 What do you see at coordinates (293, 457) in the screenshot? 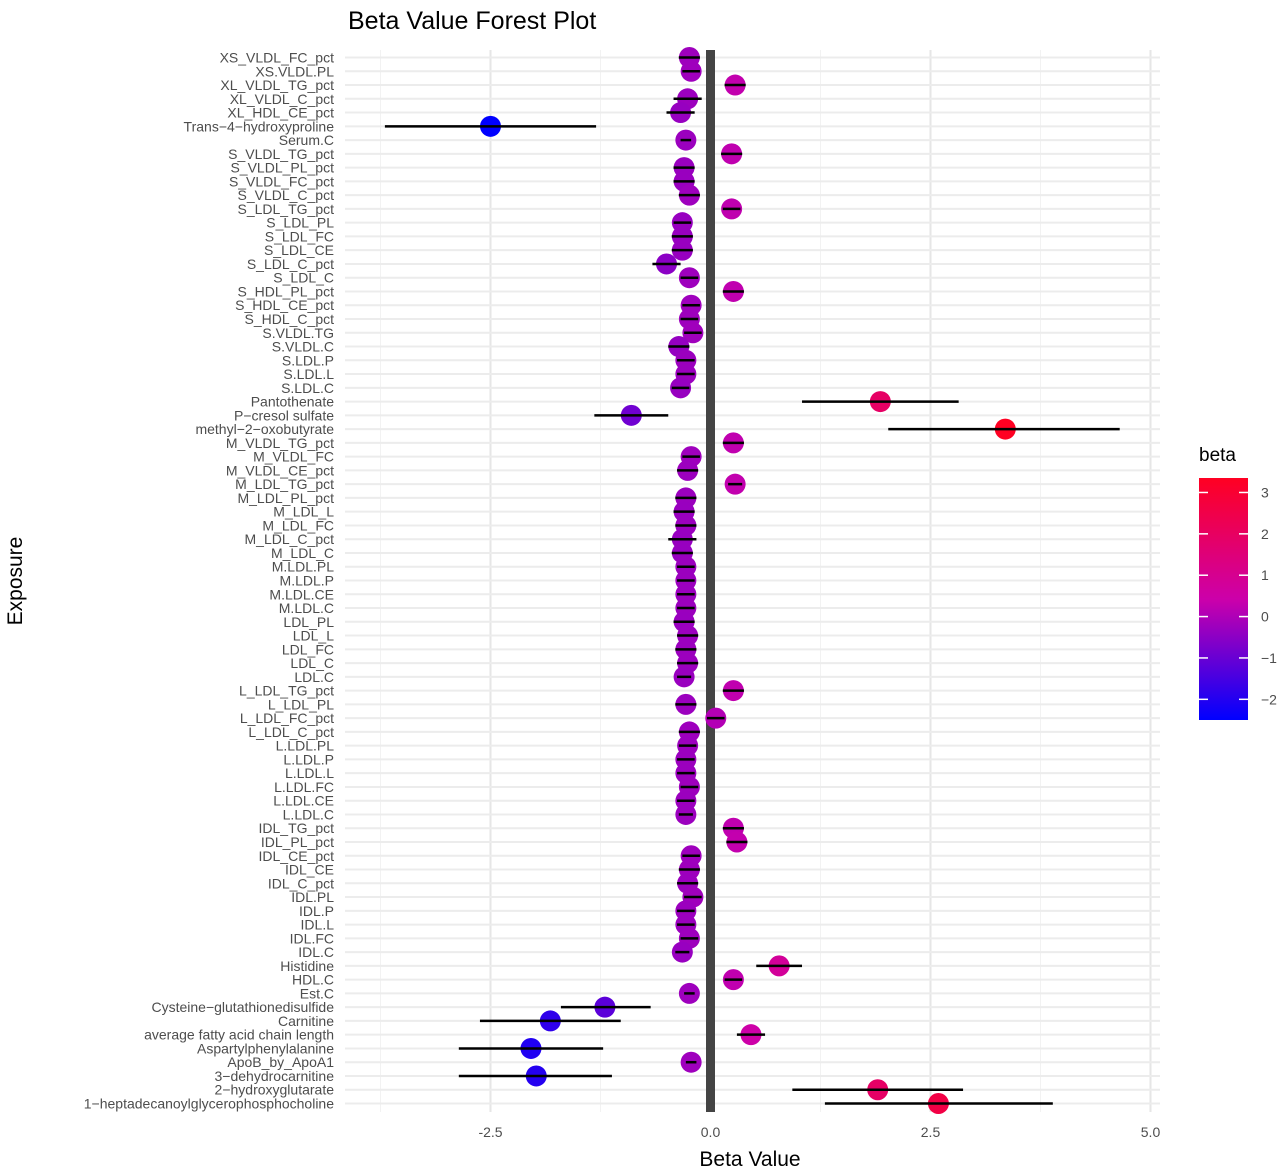
I see `y-tick-label: M_VLDL_FC` at bounding box center [293, 457].